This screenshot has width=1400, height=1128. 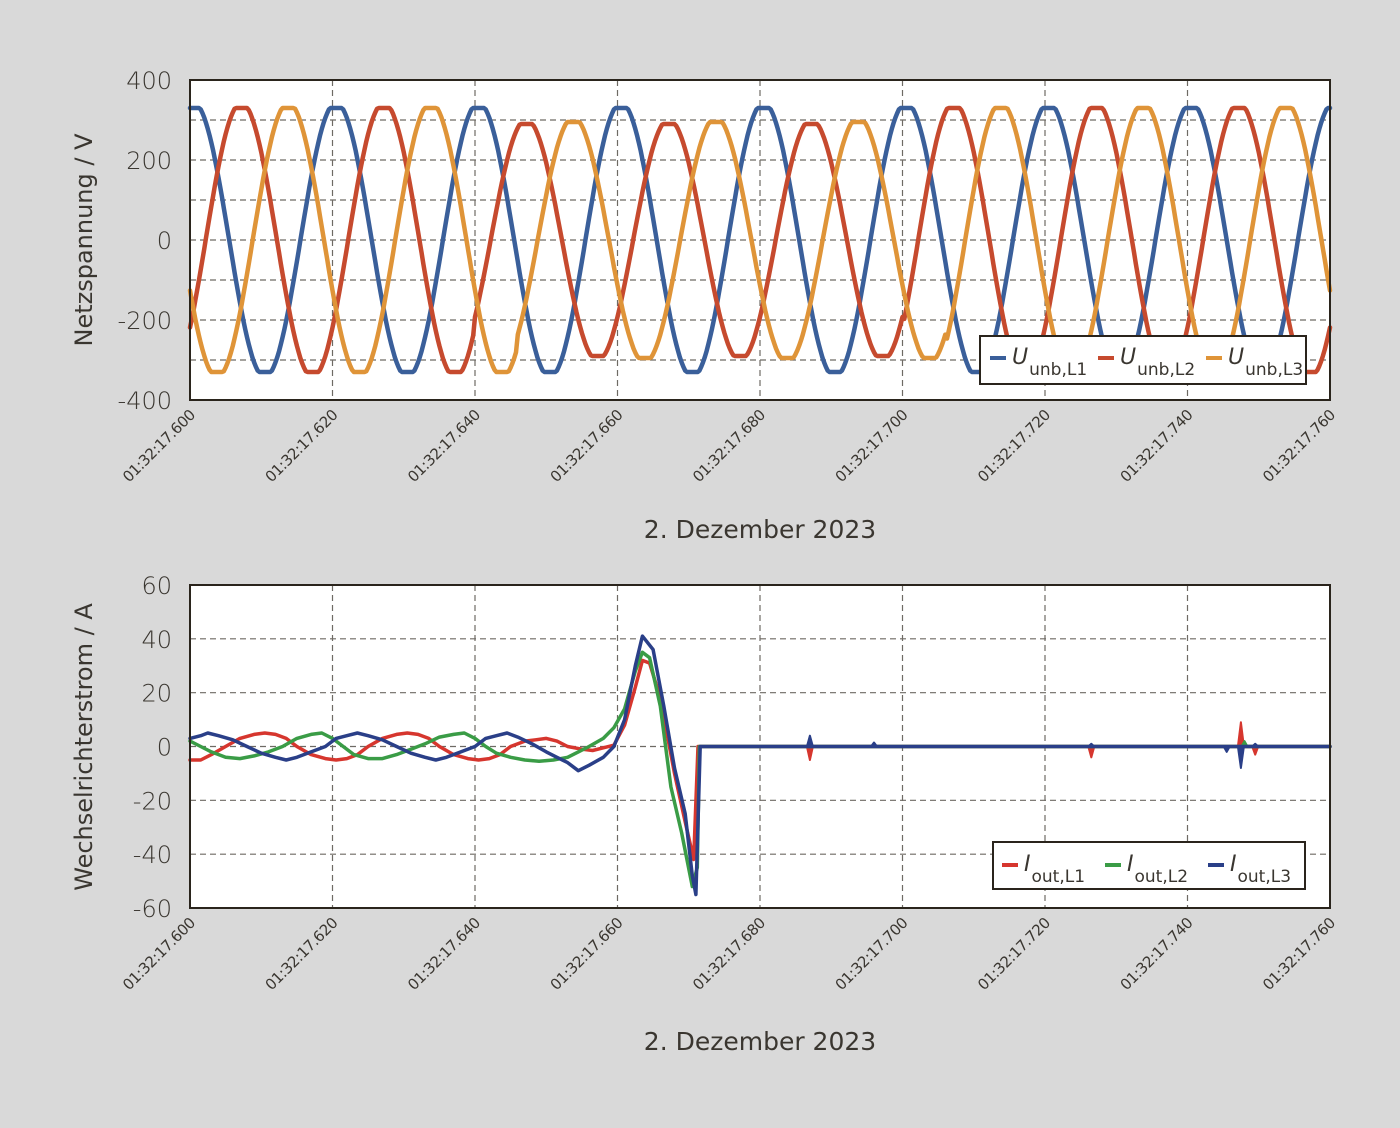 I want to click on series-out-l1, so click(x=760, y=760).